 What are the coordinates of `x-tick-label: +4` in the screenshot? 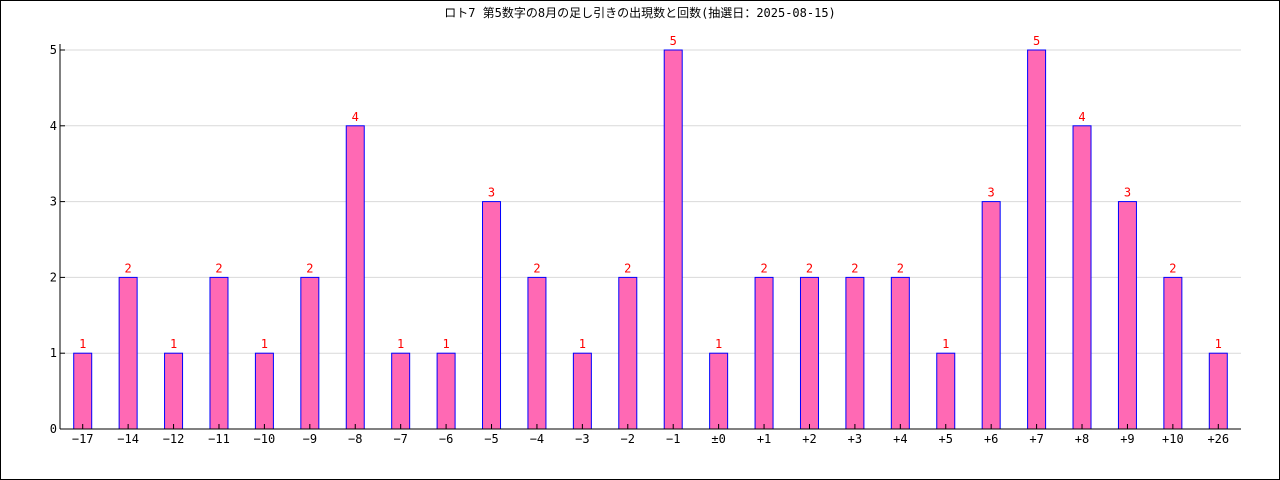 It's located at (900, 439).